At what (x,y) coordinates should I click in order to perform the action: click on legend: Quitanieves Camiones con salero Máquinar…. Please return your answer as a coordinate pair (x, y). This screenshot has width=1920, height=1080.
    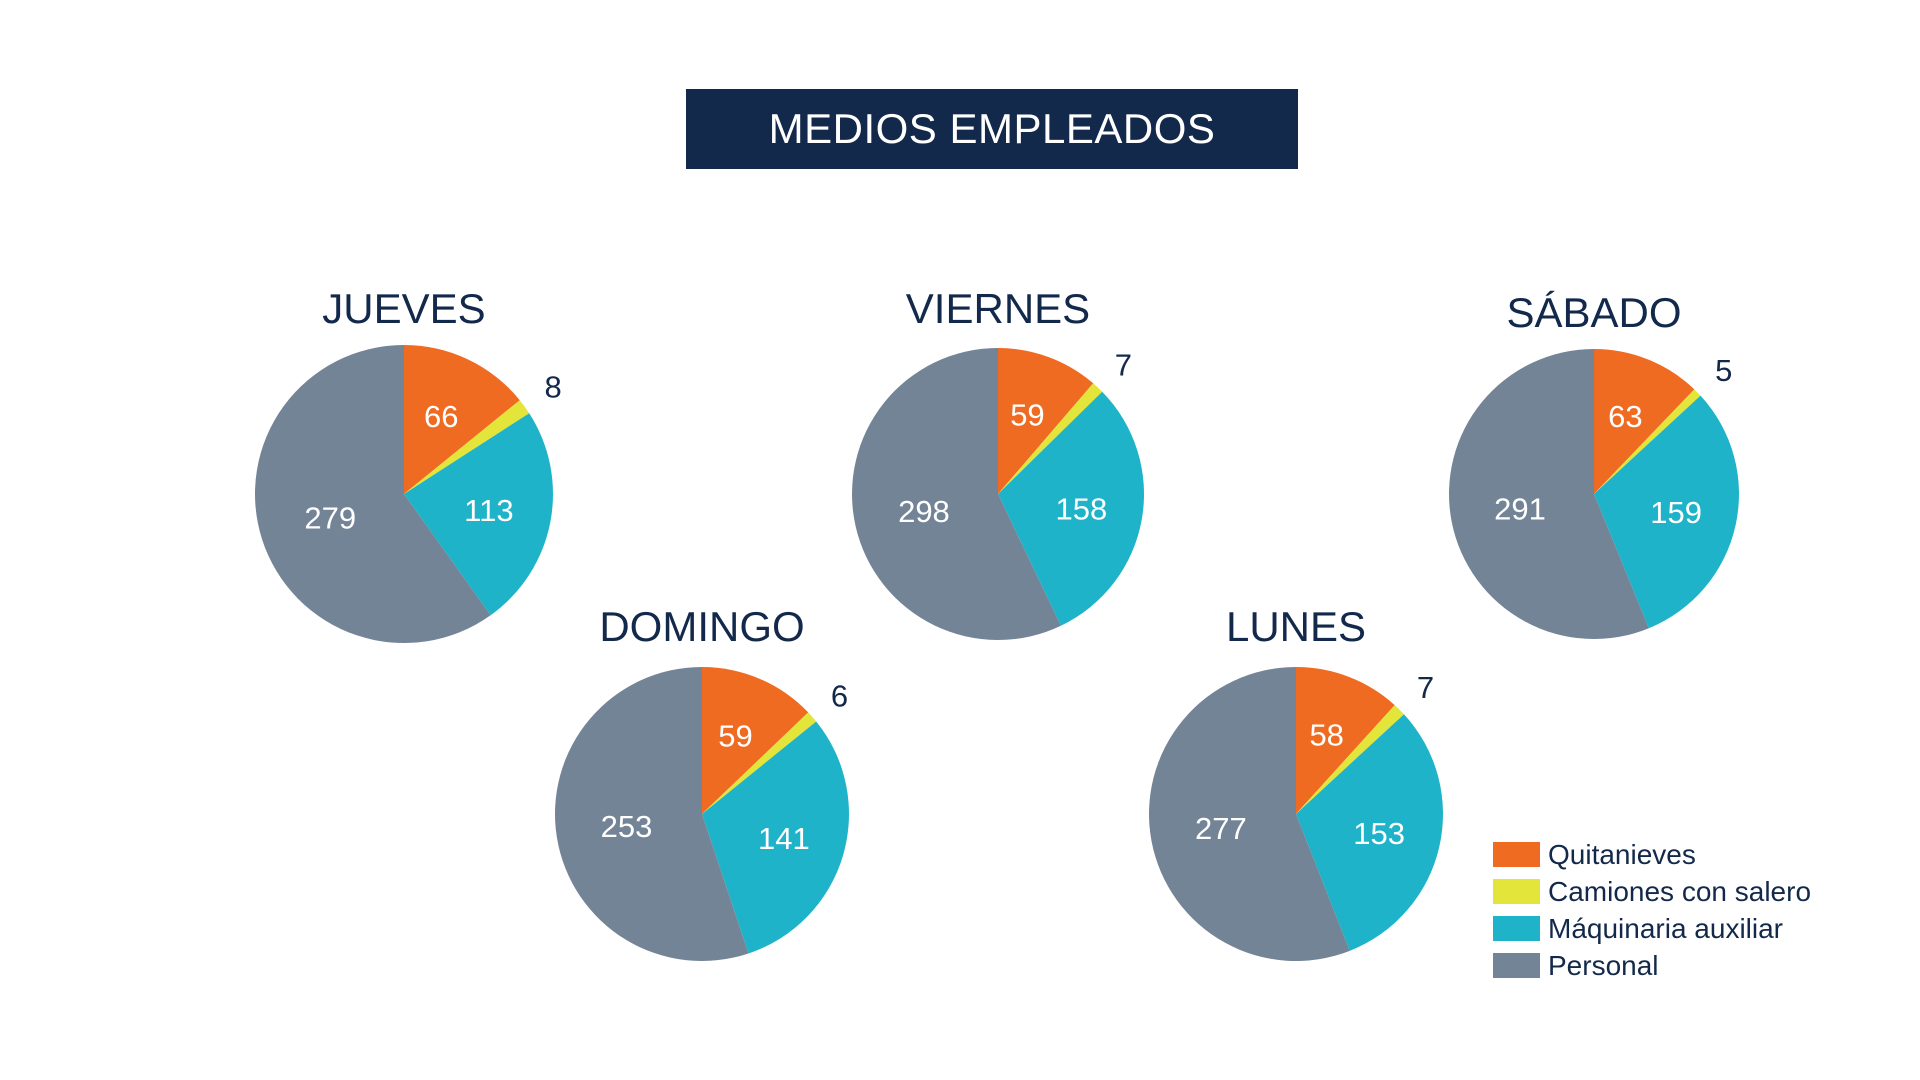
    Looking at the image, I should click on (1652, 910).